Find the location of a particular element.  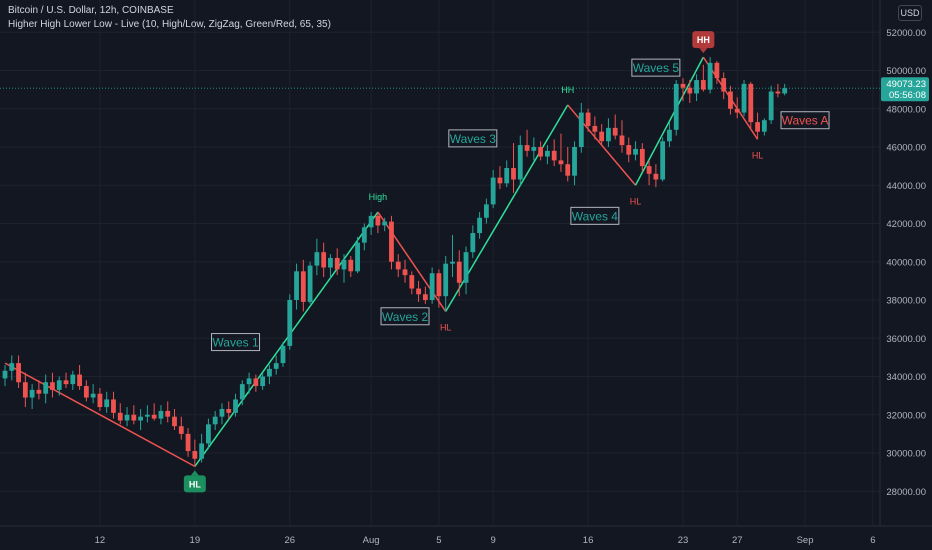

pivot-badge-box is located at coordinates (194, 484).